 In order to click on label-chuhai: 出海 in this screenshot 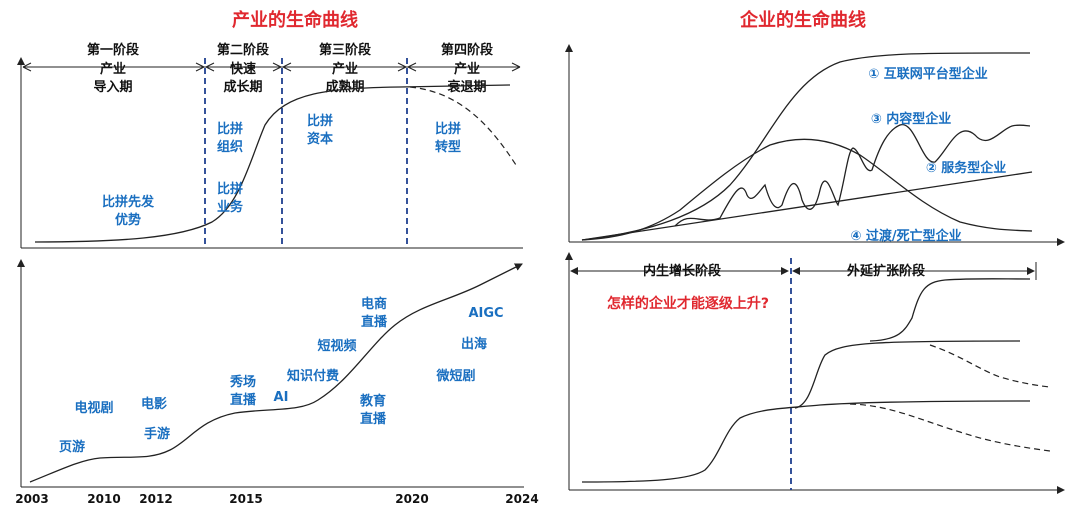, I will do `click(474, 344)`.